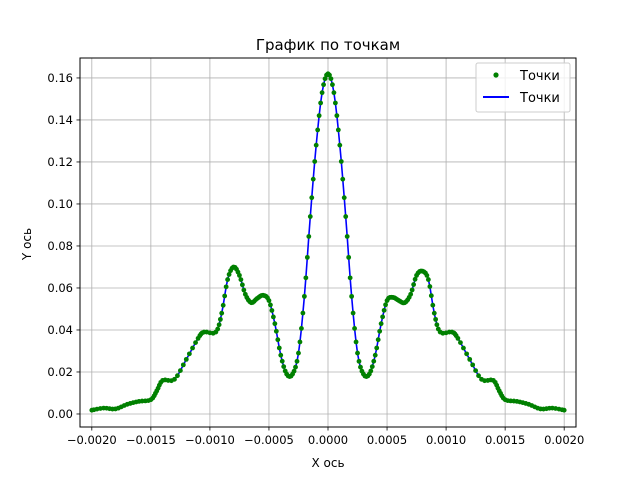  What do you see at coordinates (505, 440) in the screenshot?
I see `x-tick-label: 0.0015` at bounding box center [505, 440].